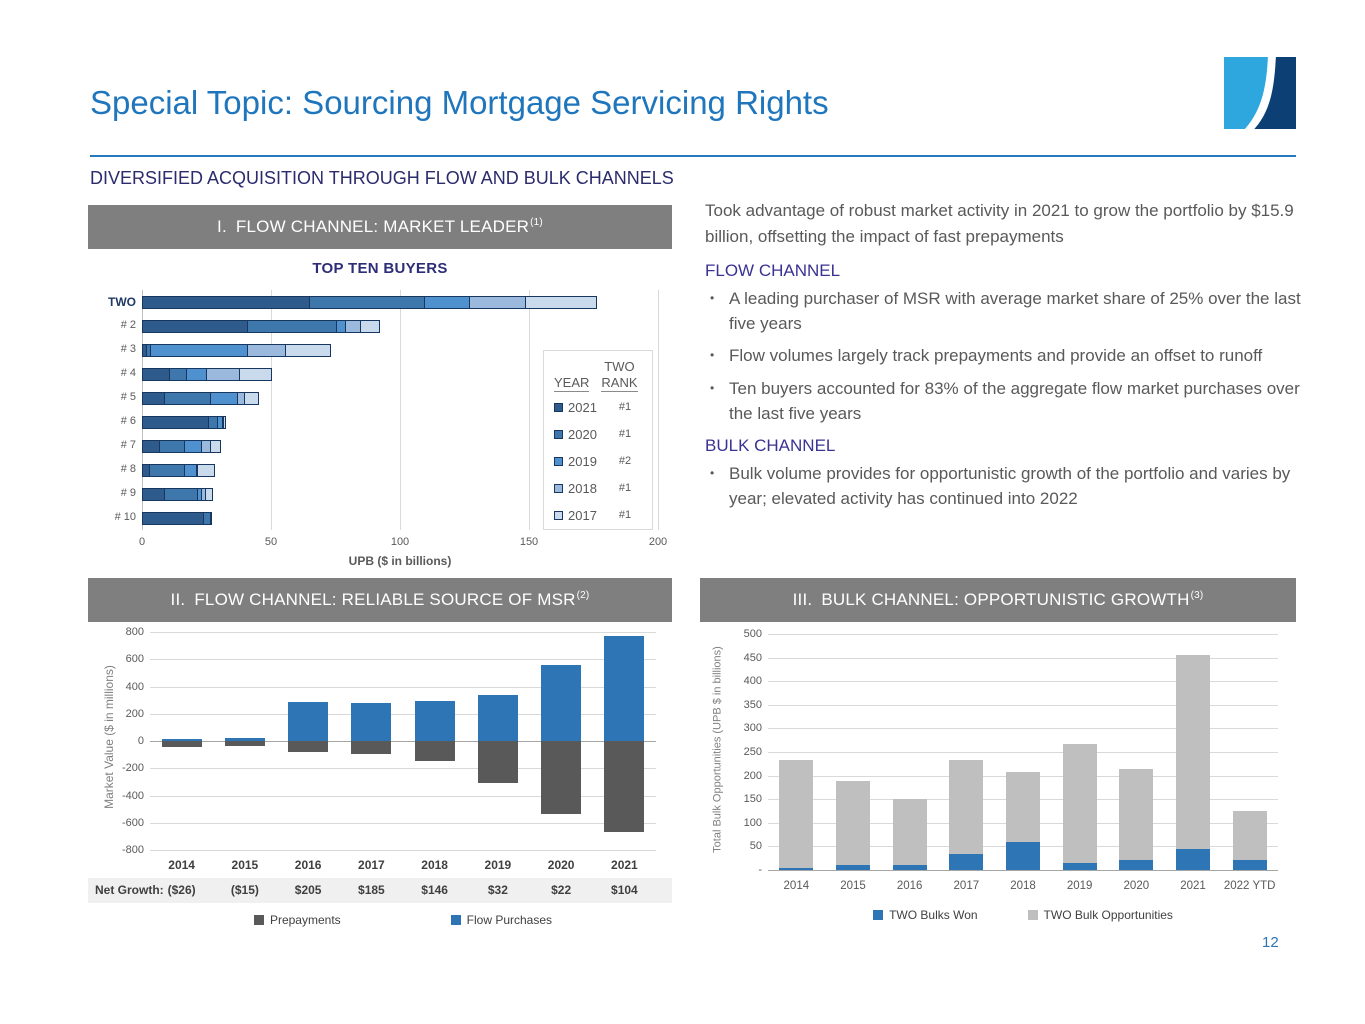 The width and height of the screenshot is (1365, 1024). I want to click on y-tick-label: 100, so click(752, 822).